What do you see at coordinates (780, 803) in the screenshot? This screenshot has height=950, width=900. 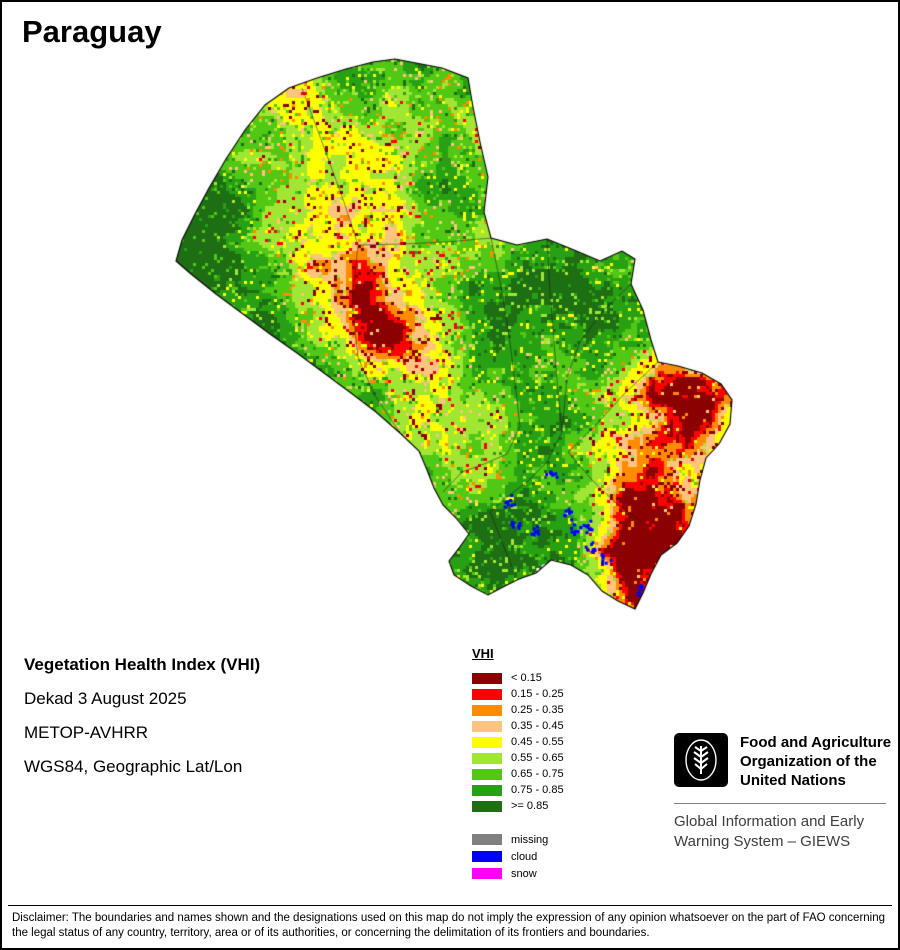 I see `fao-divider` at bounding box center [780, 803].